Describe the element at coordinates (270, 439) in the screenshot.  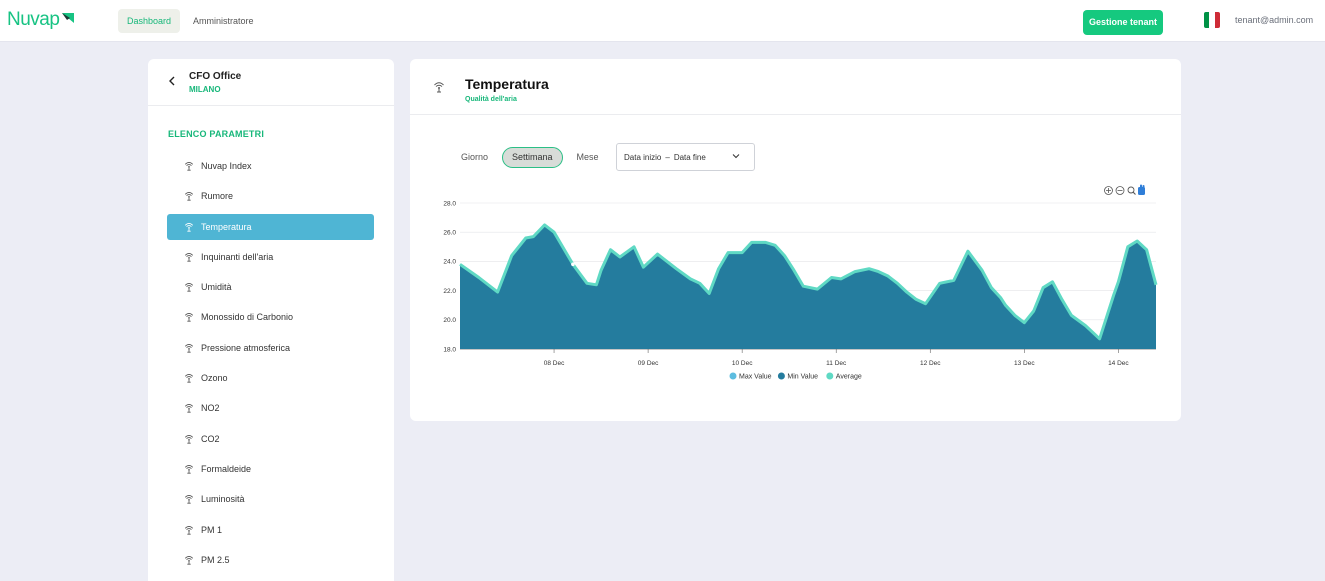
I see `param-item: CO2` at that location.